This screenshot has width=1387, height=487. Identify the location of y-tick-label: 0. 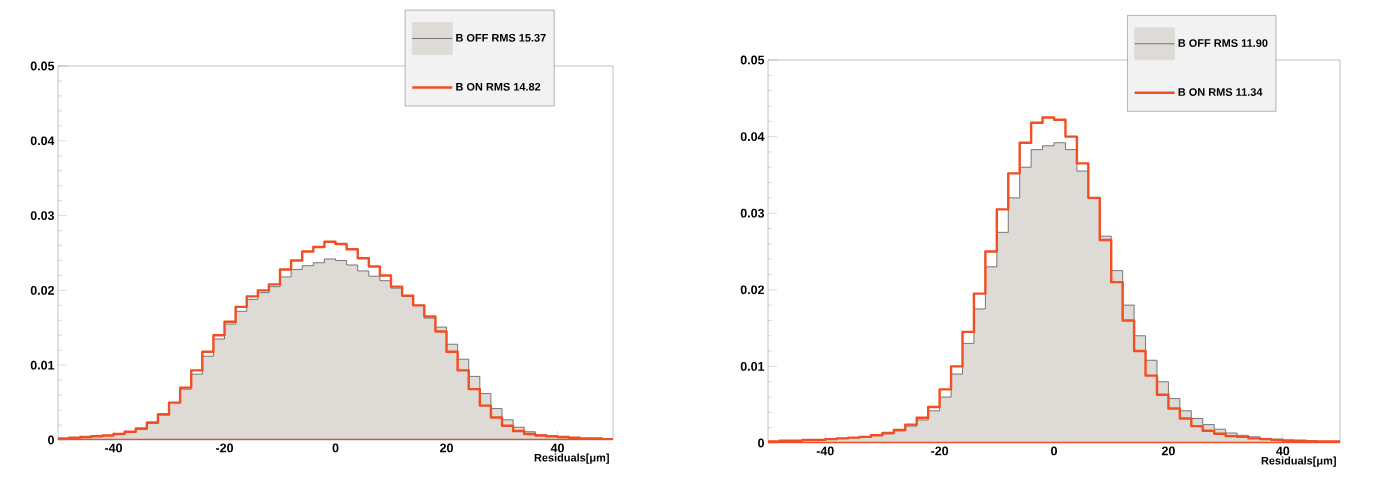
(51, 440).